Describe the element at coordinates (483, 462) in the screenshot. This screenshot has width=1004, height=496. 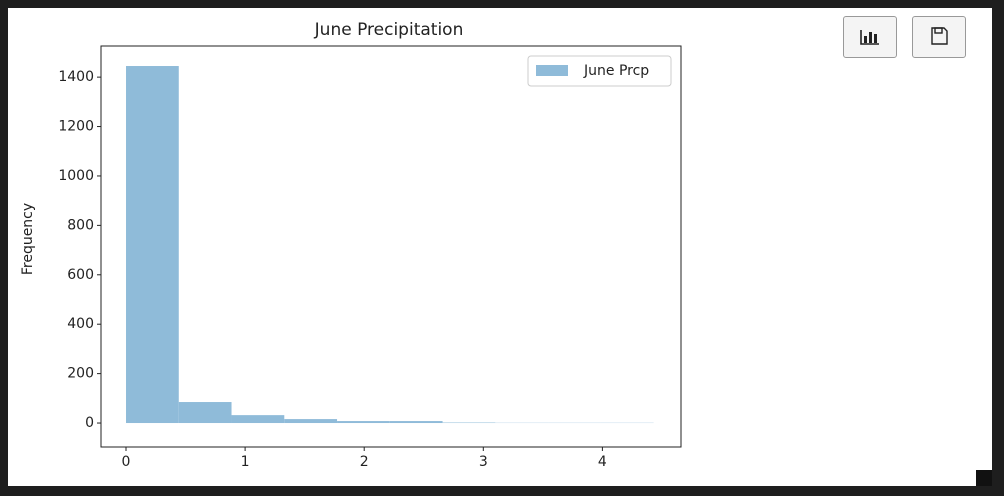
I see `x-tick-label: 3` at that location.